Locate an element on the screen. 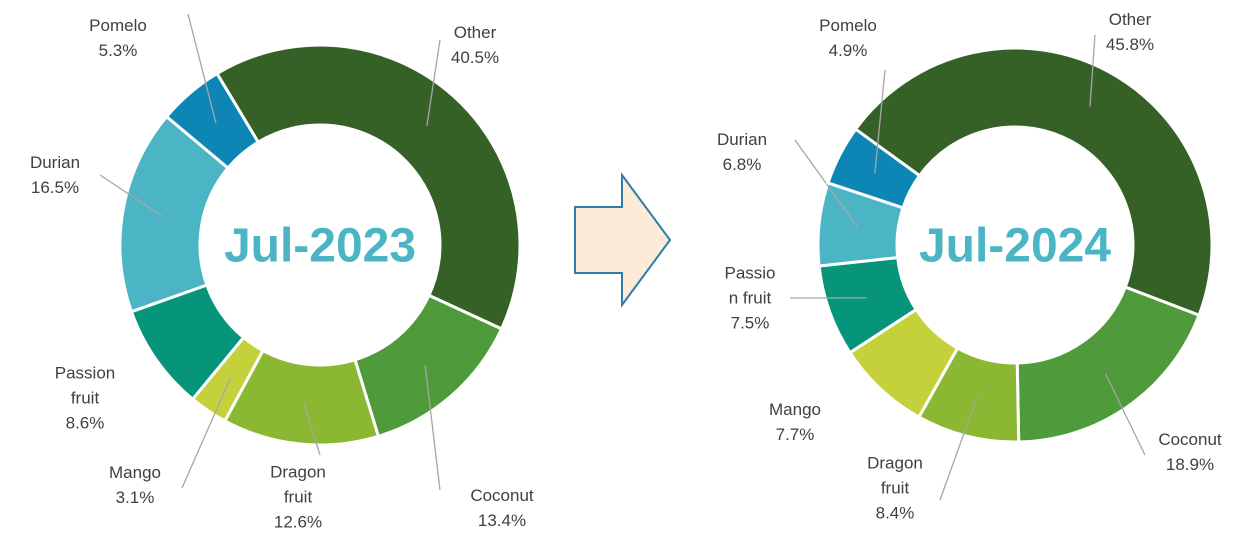 The image size is (1236, 539). slice-label: Dragon fruit 8.4% is located at coordinates (895, 488).